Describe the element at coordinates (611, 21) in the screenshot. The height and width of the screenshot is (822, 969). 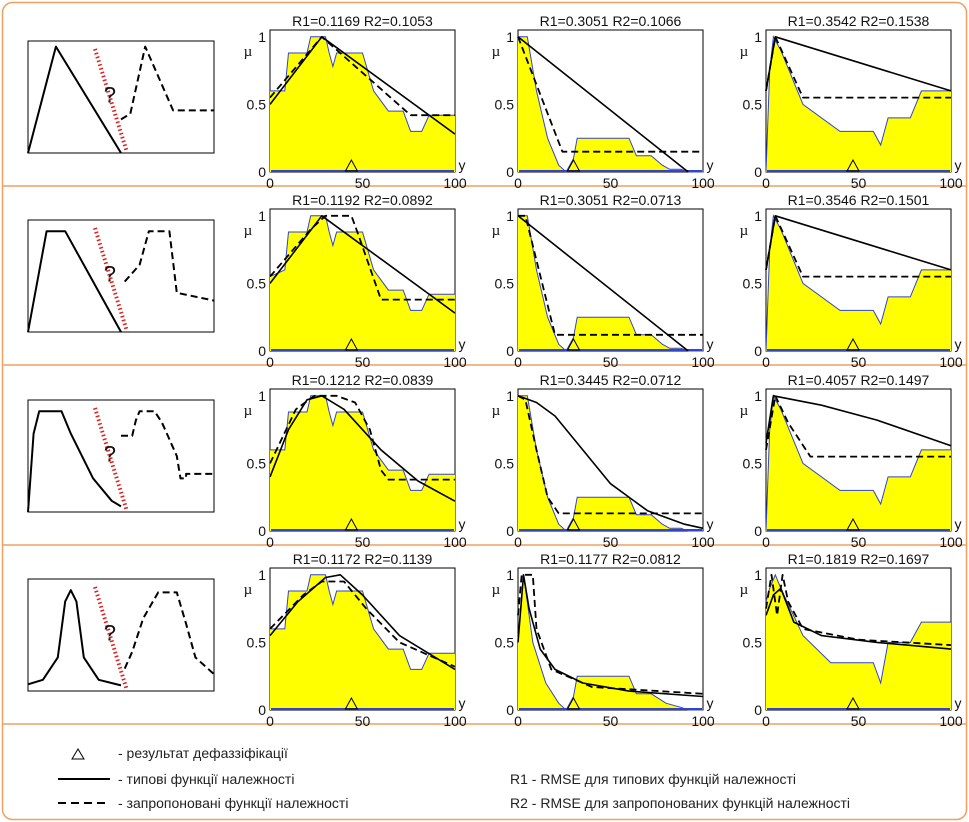
I see `panel-title: R1=0.3051 R2=0.1066` at that location.